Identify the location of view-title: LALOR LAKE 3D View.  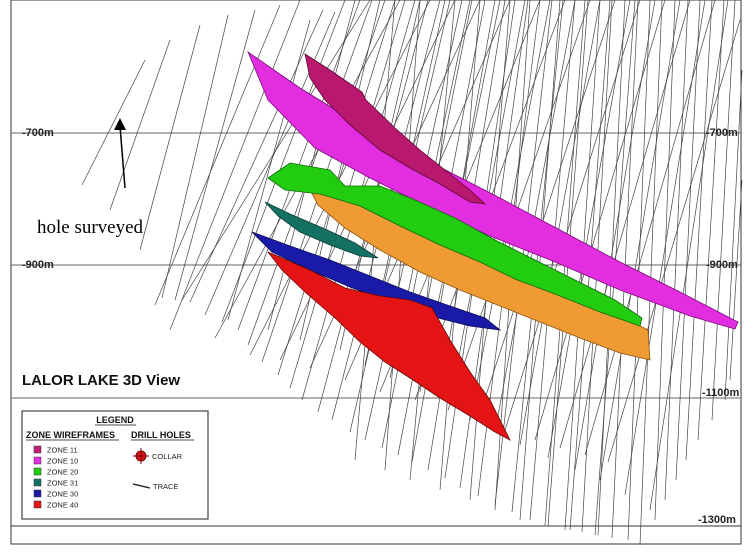
(101, 380).